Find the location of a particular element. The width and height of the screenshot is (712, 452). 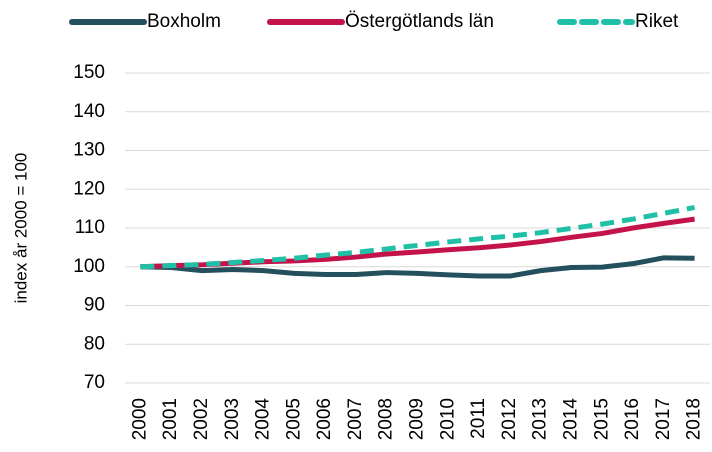

x-tick-label: 2016 is located at coordinates (632, 419).